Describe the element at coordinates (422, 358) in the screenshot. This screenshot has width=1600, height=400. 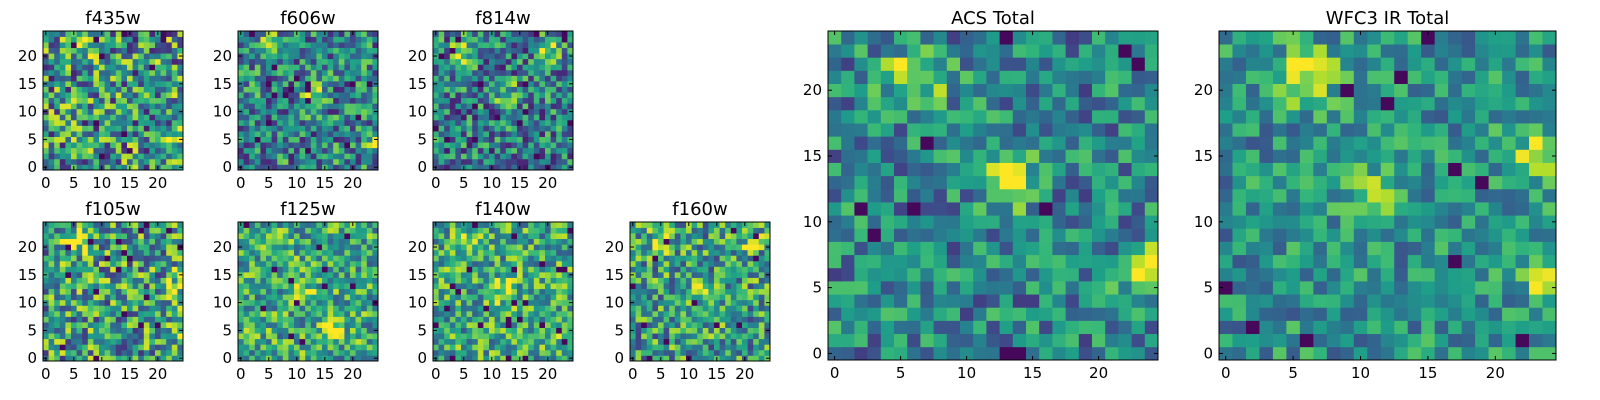
I see `y-tick-label: 0` at that location.